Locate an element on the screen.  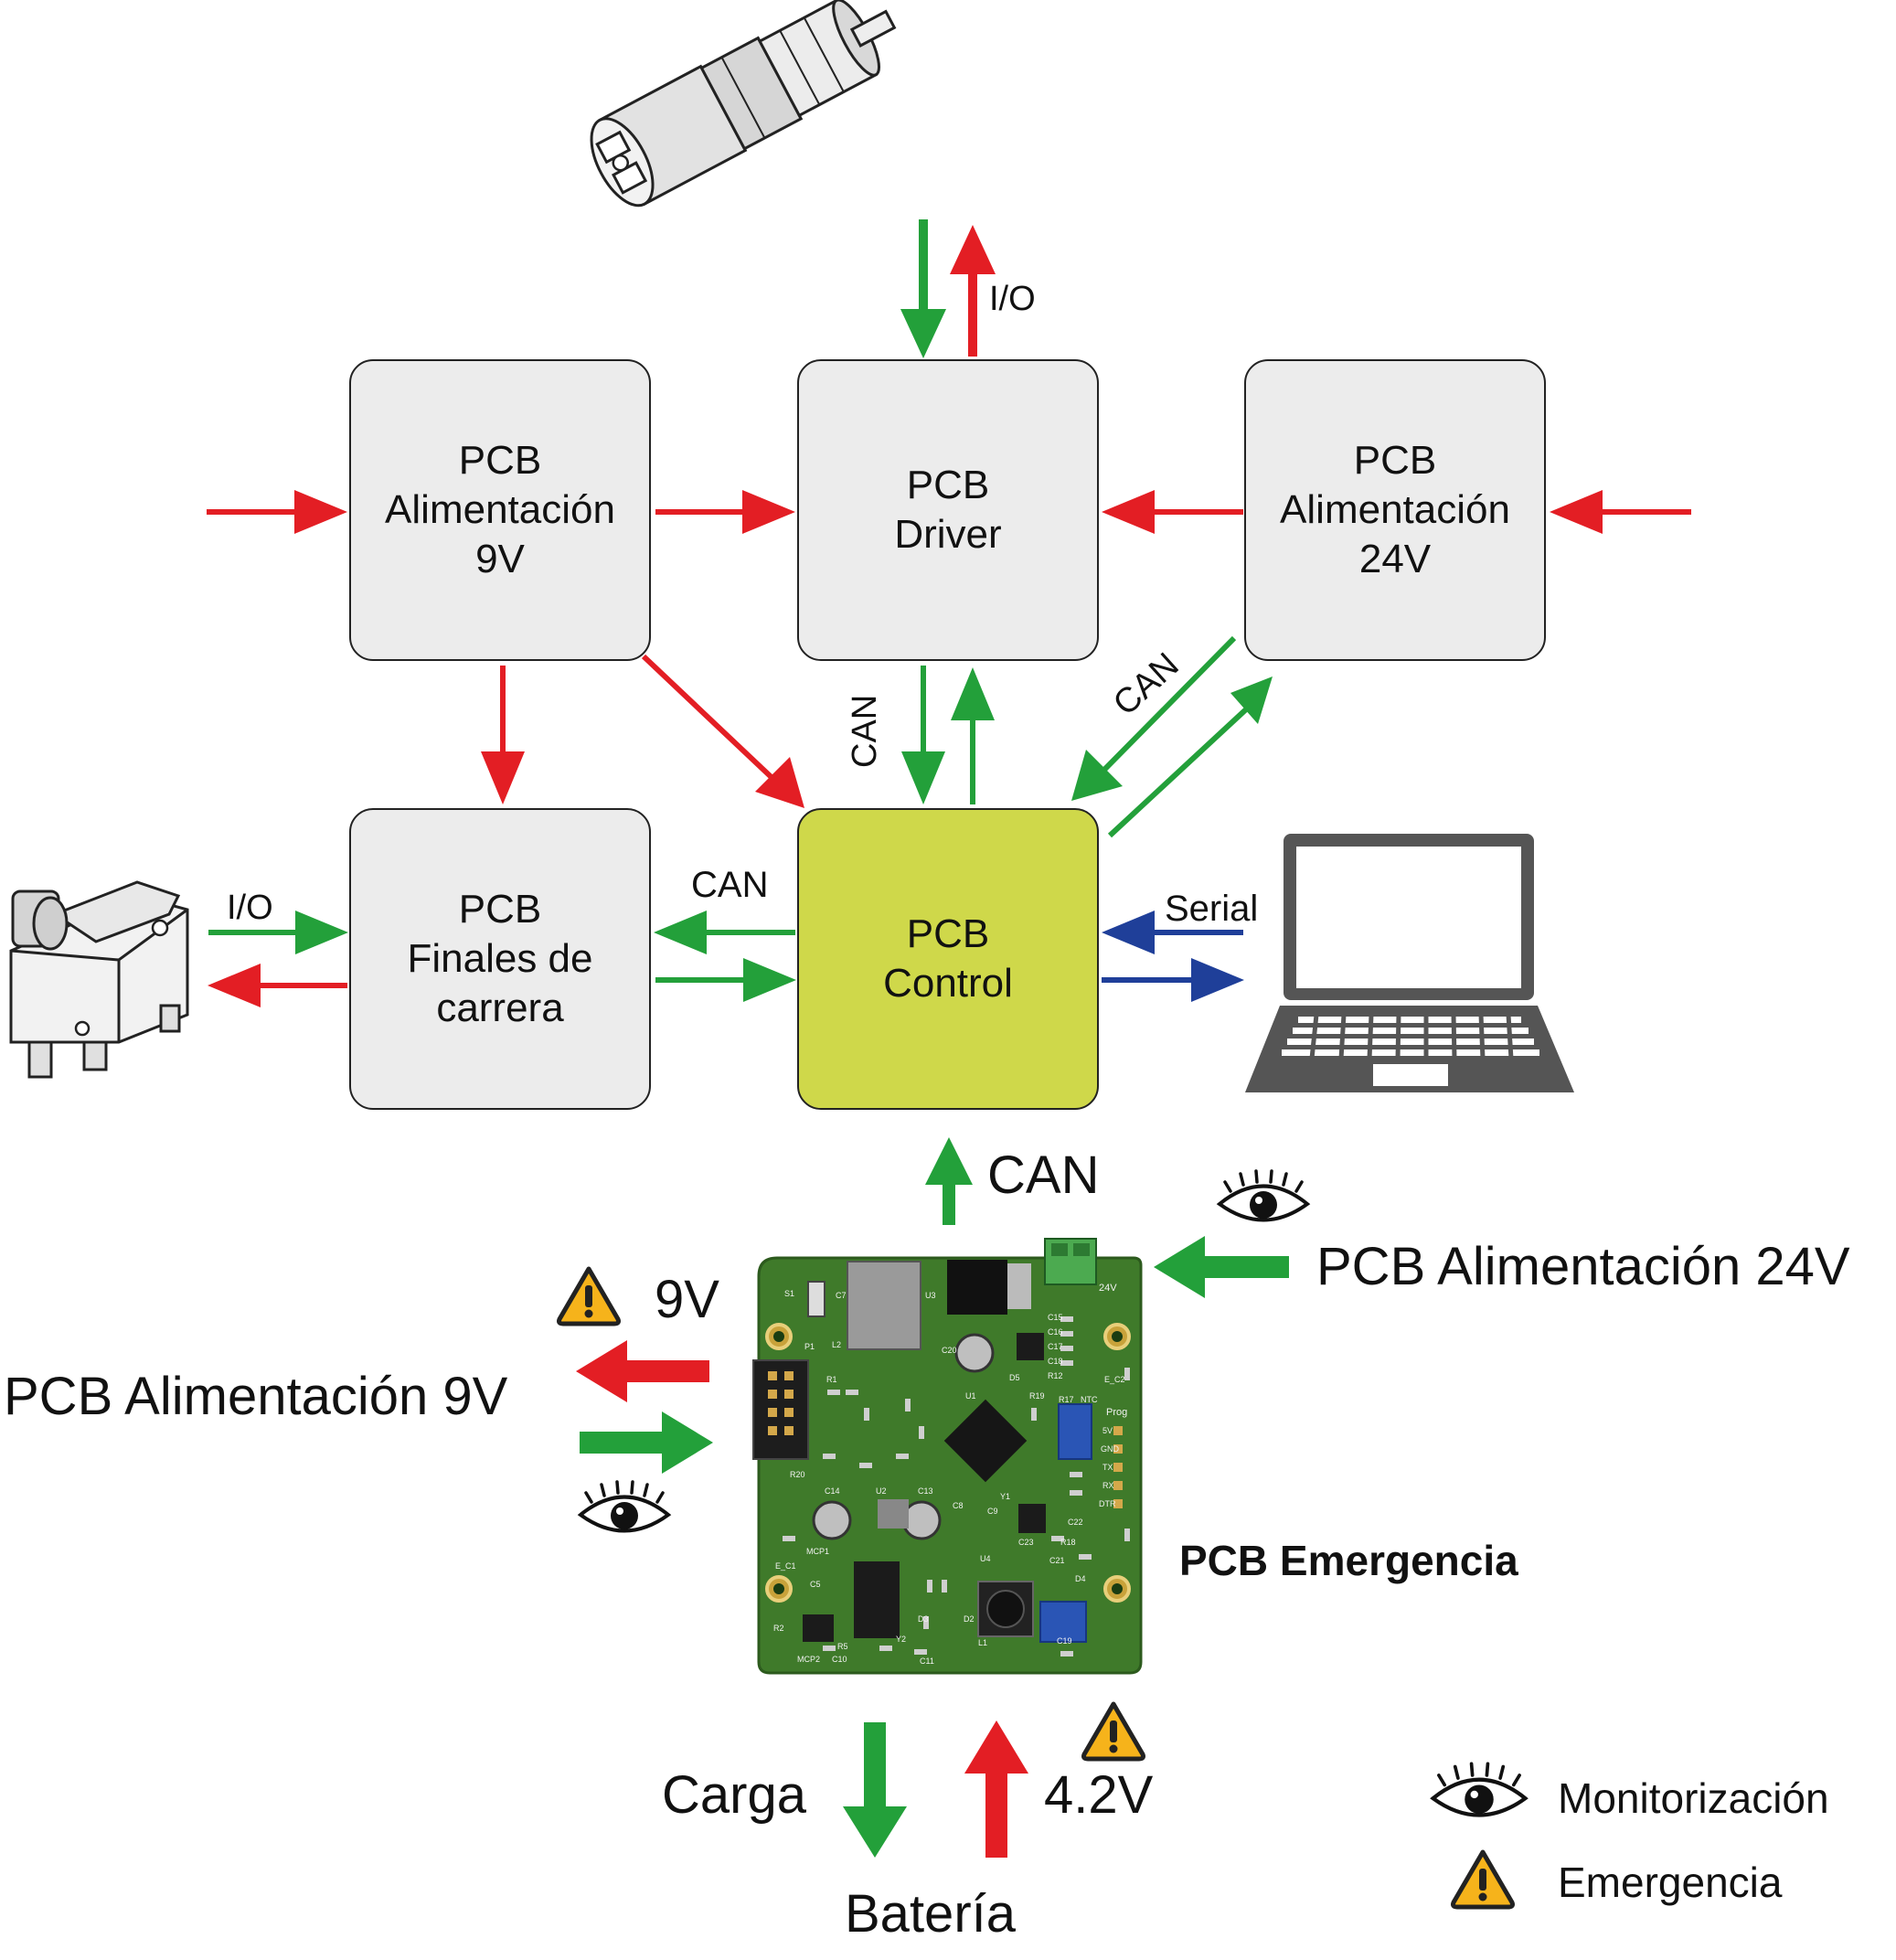
svg-text: C23 is located at coordinates (1026, 1542).